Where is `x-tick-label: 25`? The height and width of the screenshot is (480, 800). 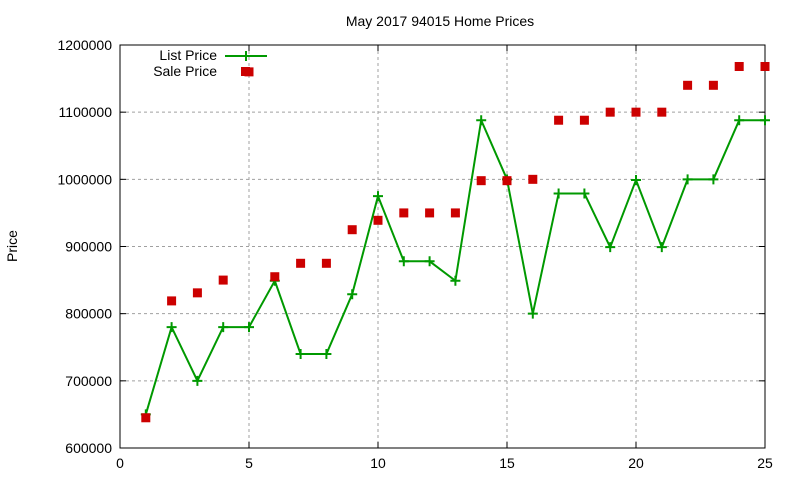
x-tick-label: 25 is located at coordinates (765, 463).